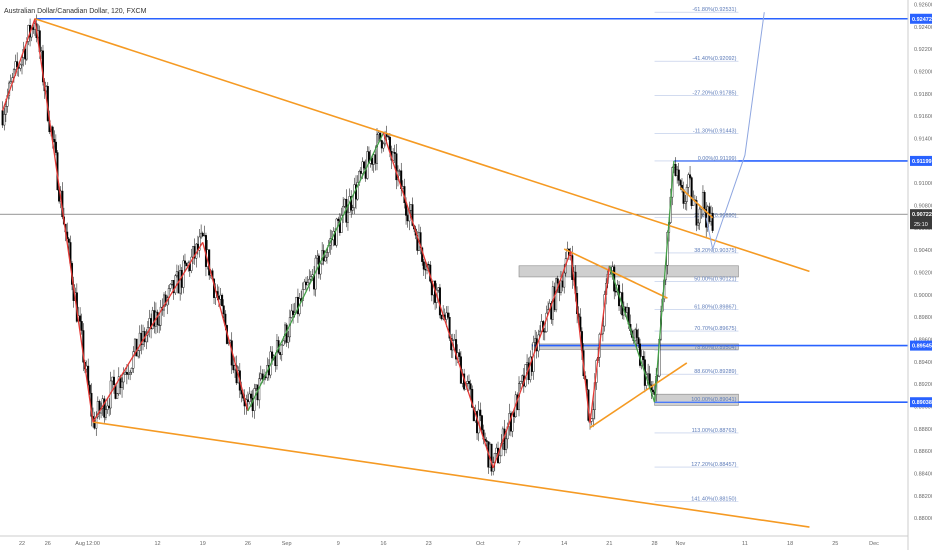 Image resolution: width=932 pixels, height=555 pixels. What do you see at coordinates (923, 430) in the screenshot?
I see `y-tick-label-19: 0.88800` at bounding box center [923, 430].